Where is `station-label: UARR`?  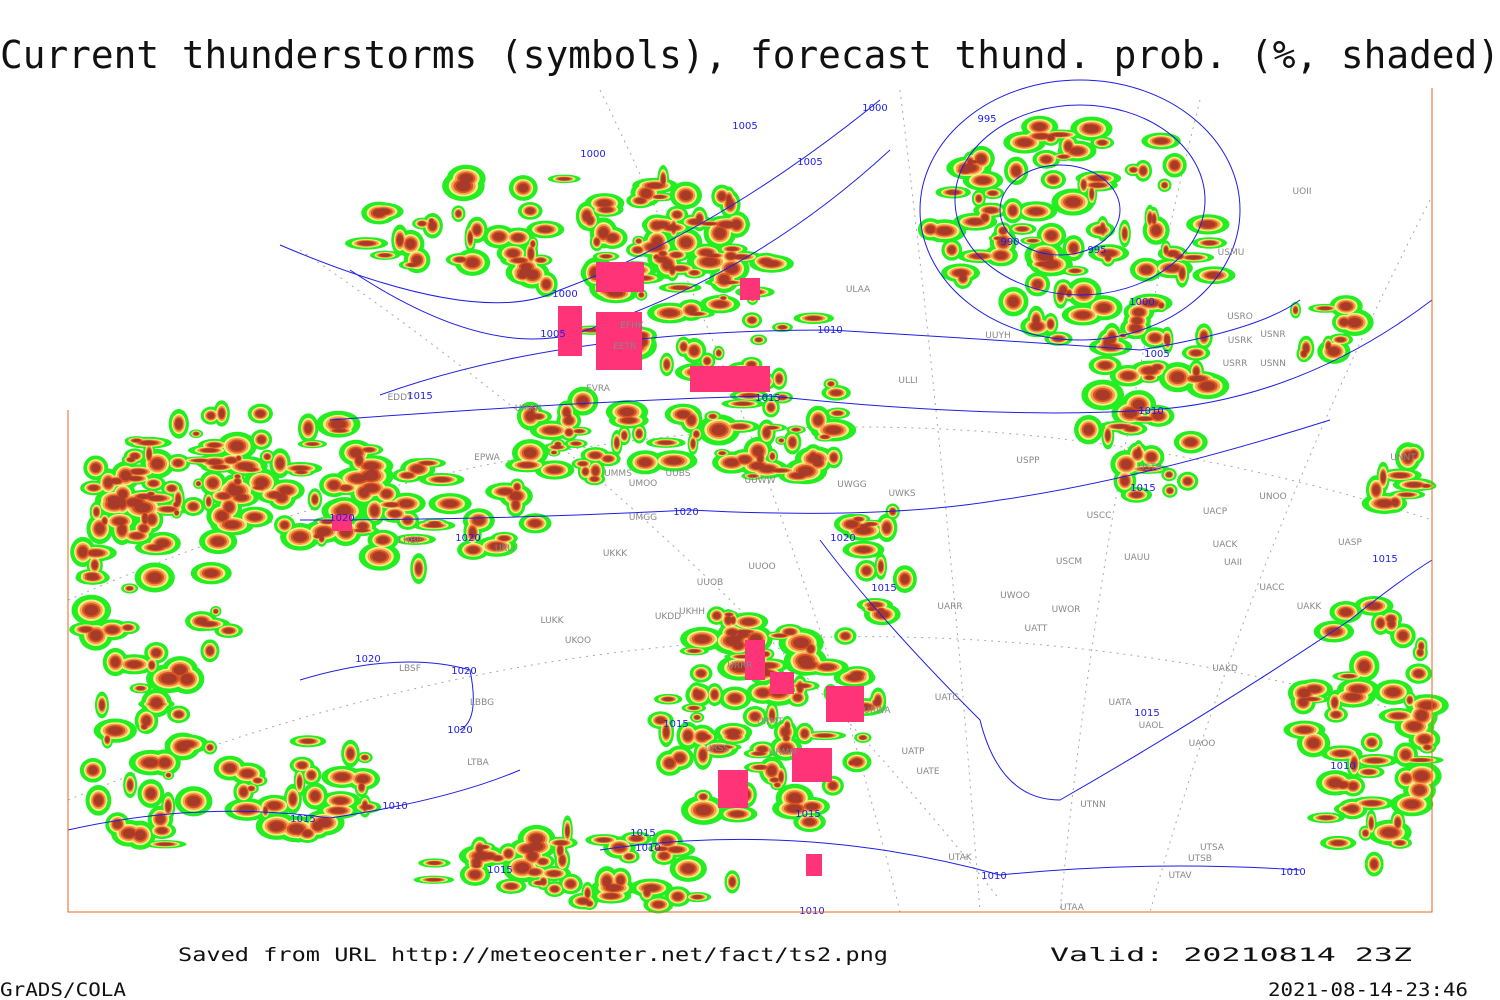 station-label: UARR is located at coordinates (949, 607).